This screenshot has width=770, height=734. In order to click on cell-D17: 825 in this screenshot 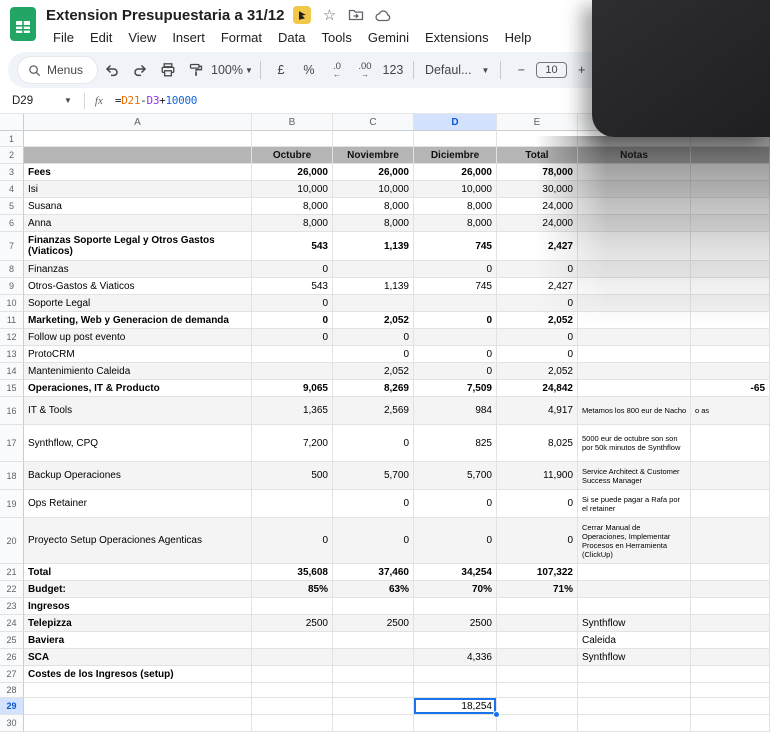, I will do `click(455, 443)`.